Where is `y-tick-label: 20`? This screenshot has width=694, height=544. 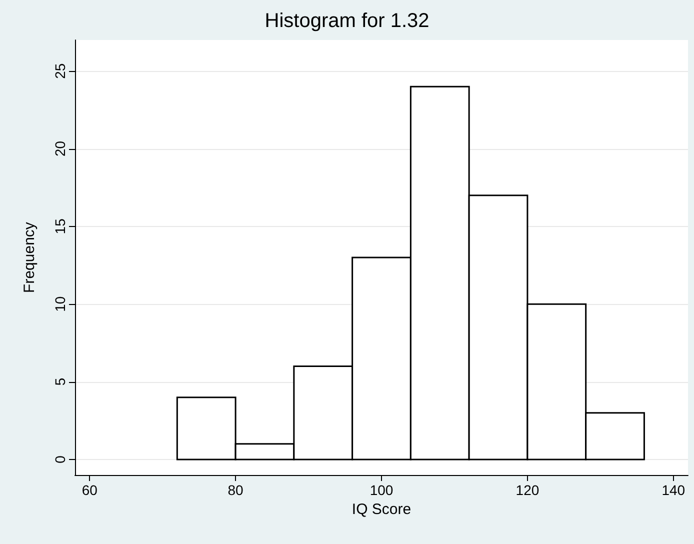
y-tick-label: 20 is located at coordinates (60, 148).